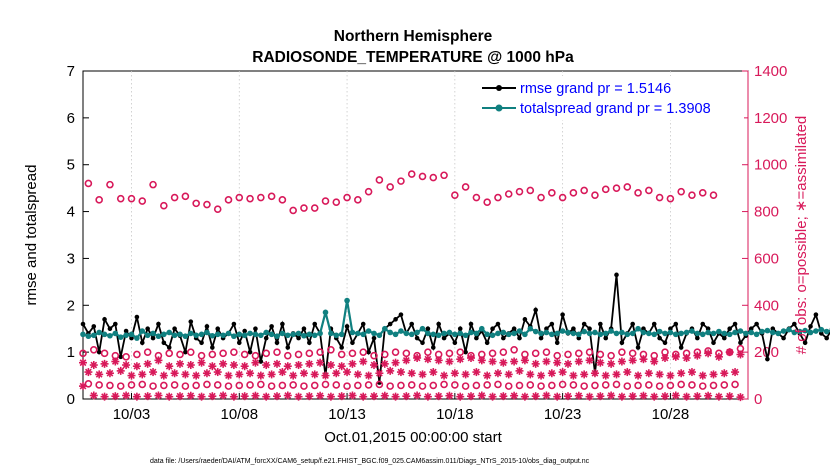 The image size is (830, 475). I want to click on left-tick-label: 4, so click(71, 212).